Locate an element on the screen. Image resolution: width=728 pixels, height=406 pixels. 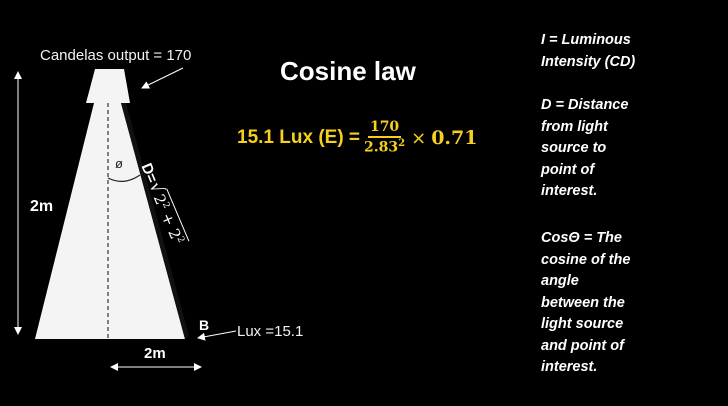
equation-lhs: 15.1 Lux (E) = is located at coordinates (299, 137).